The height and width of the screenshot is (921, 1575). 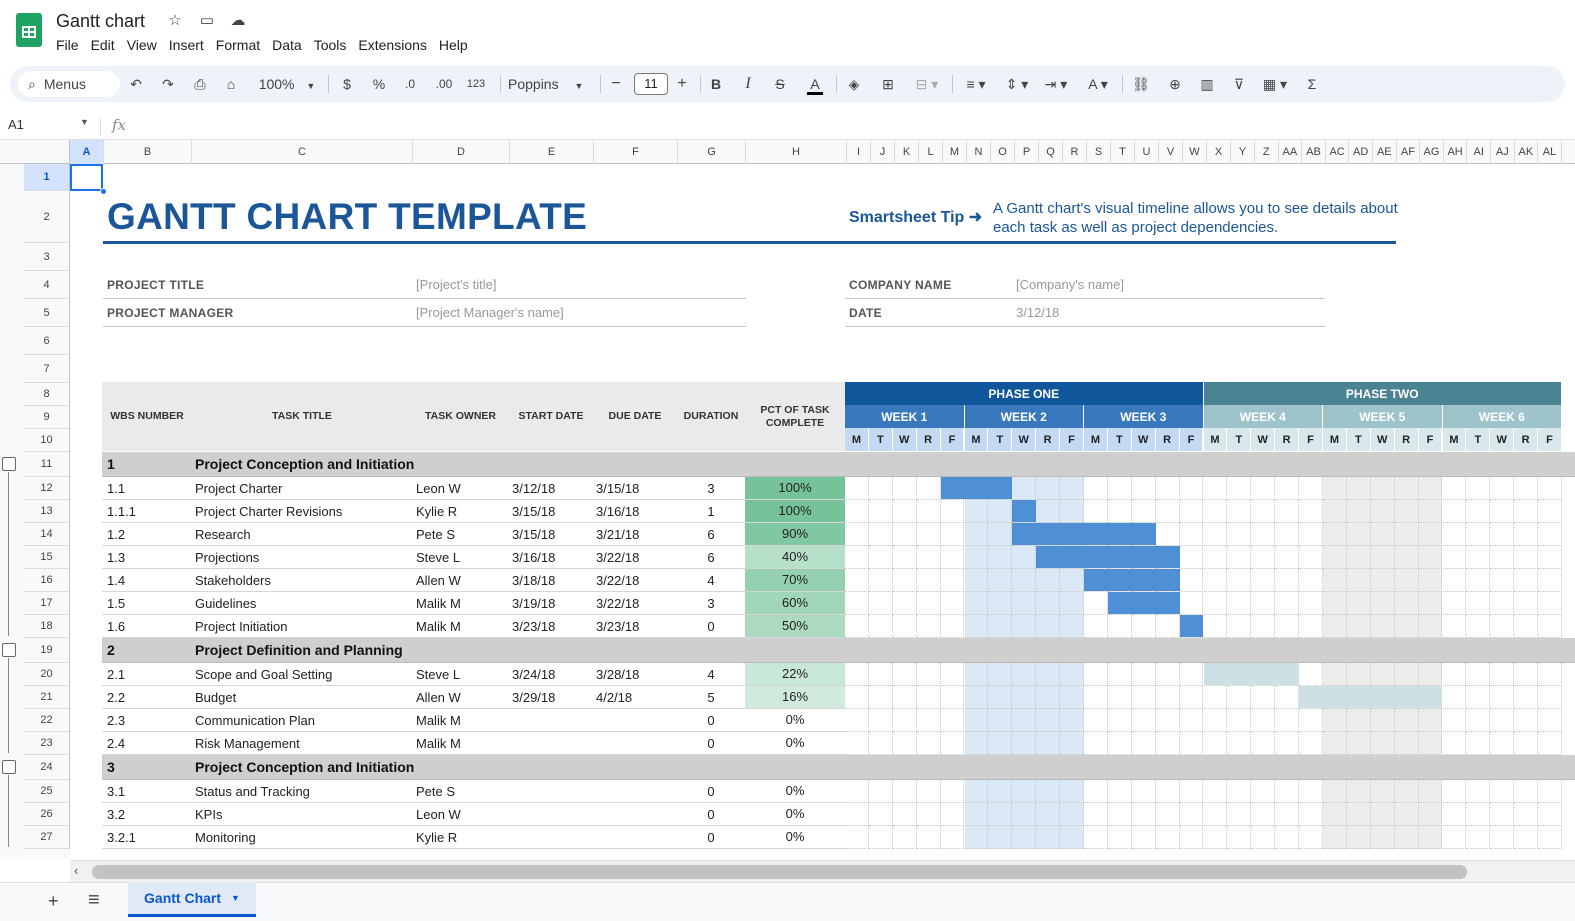 I want to click on insert-chart-icon: ▥, so click(x=1207, y=84).